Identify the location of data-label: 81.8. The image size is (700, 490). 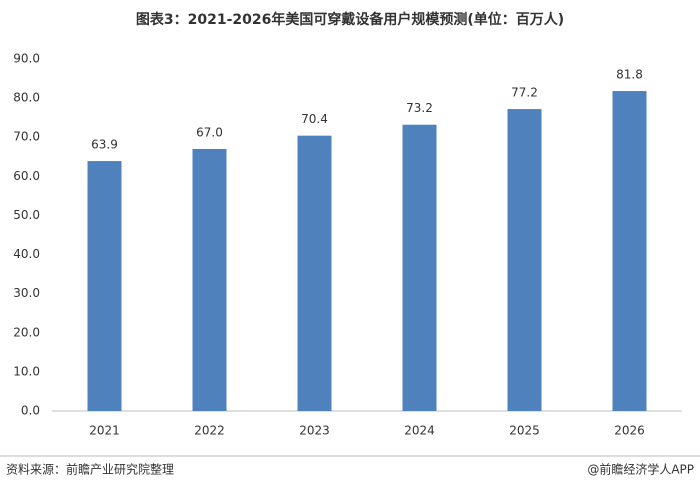
(629, 75).